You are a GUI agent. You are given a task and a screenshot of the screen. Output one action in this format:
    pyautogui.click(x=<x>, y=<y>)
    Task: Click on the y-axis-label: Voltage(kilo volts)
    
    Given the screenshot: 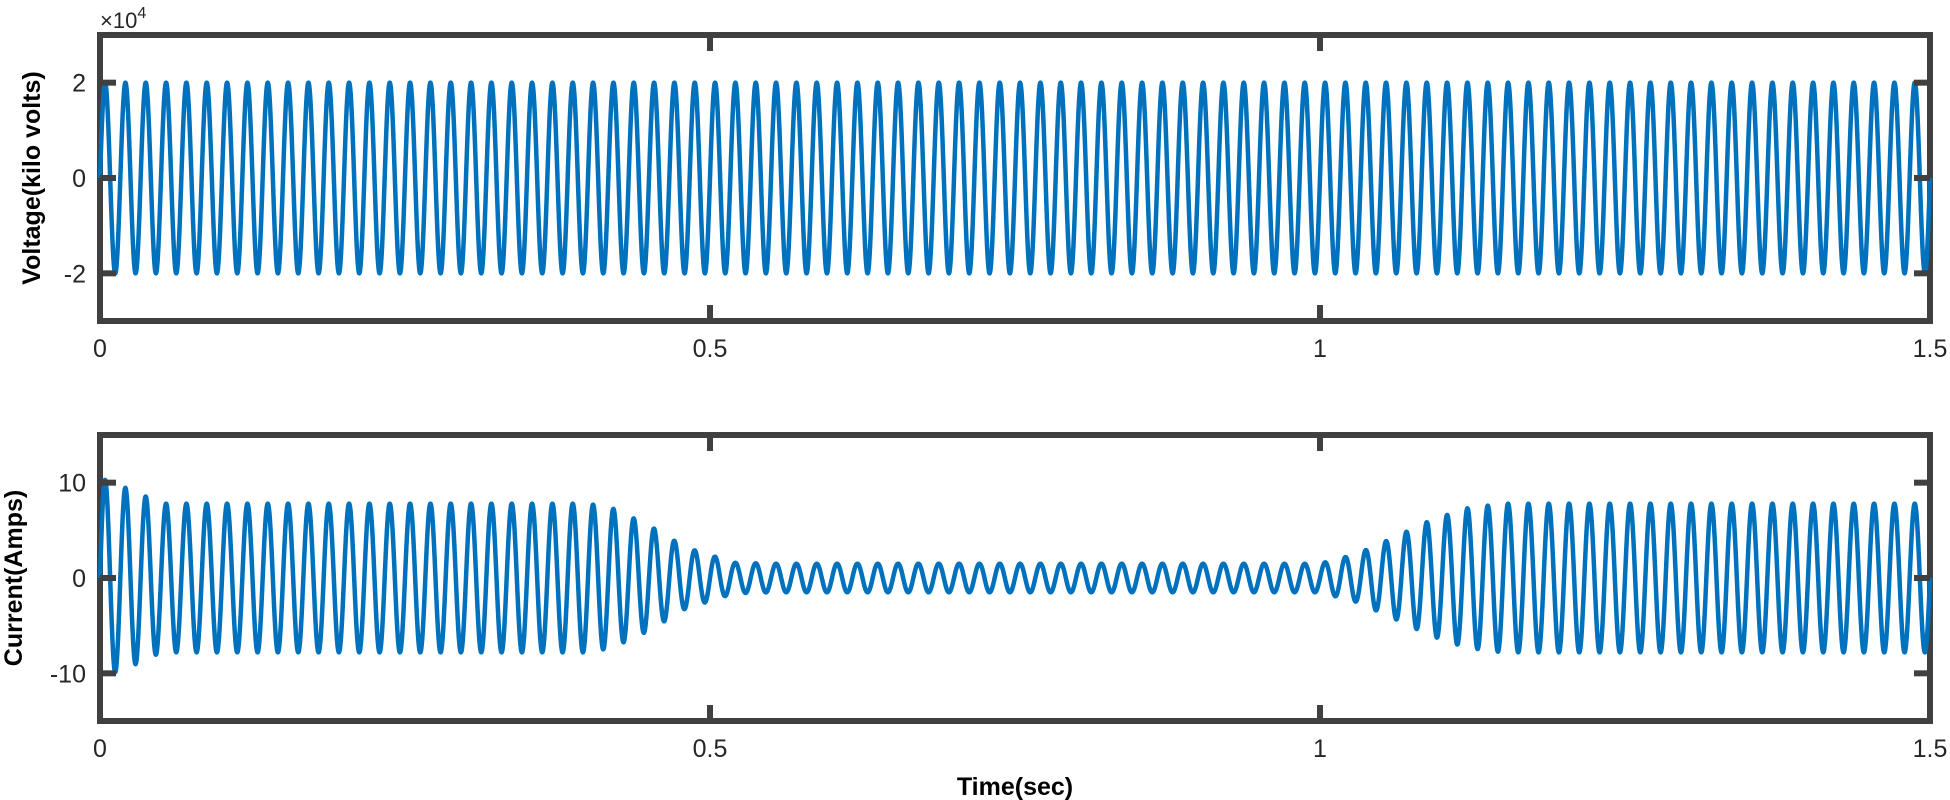 What is the action you would take?
    pyautogui.click(x=32, y=177)
    